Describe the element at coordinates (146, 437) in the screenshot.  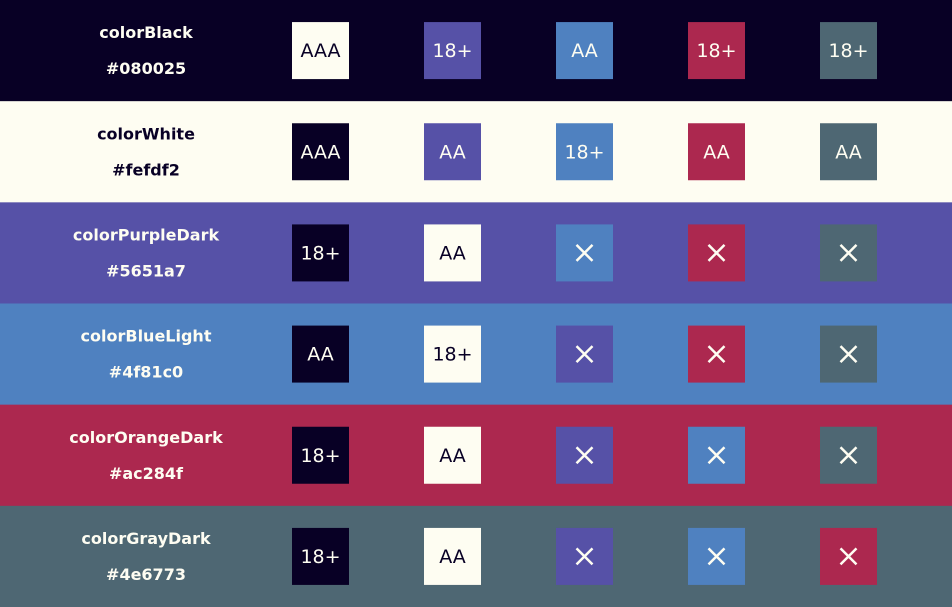
I see `color-name: colorOrangeDark` at that location.